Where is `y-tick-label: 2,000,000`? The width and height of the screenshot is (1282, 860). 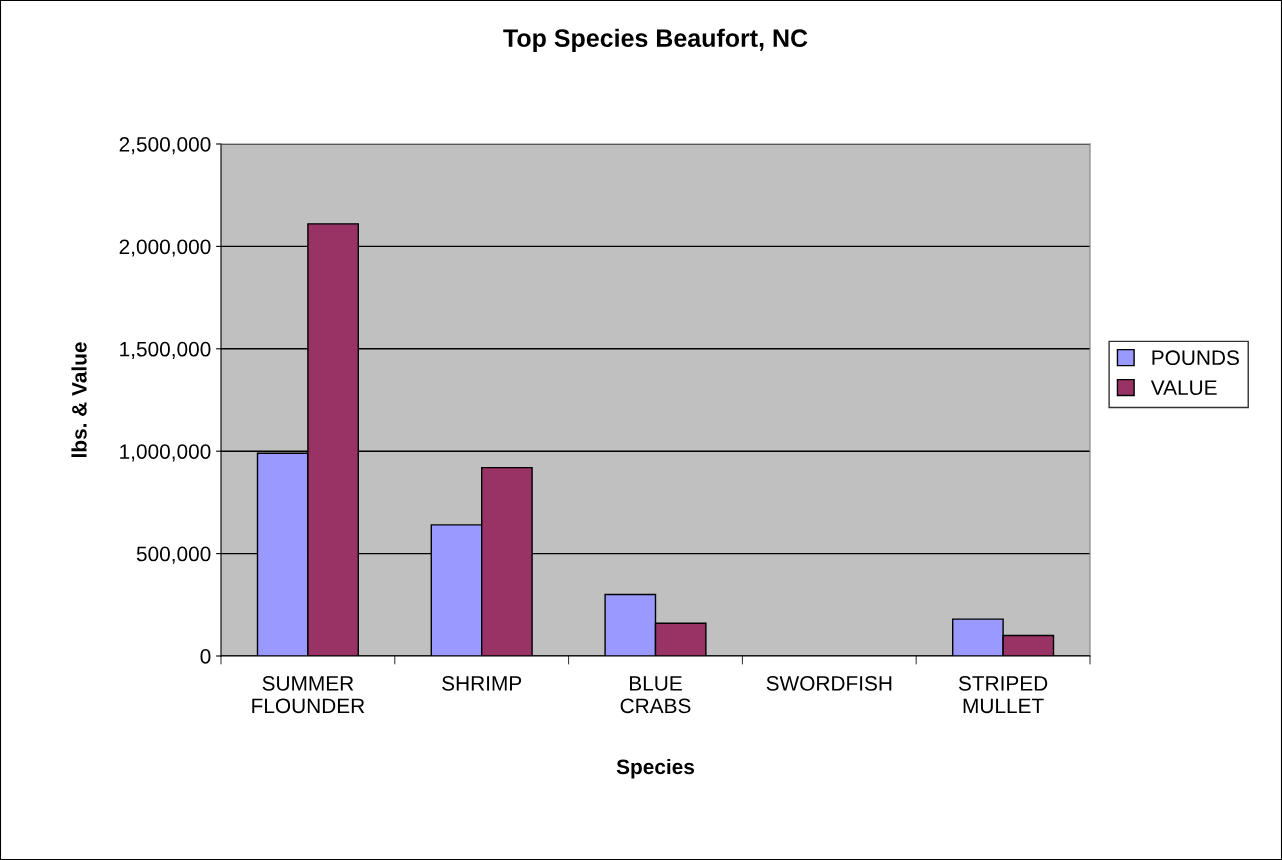 y-tick-label: 2,000,000 is located at coordinates (165, 248).